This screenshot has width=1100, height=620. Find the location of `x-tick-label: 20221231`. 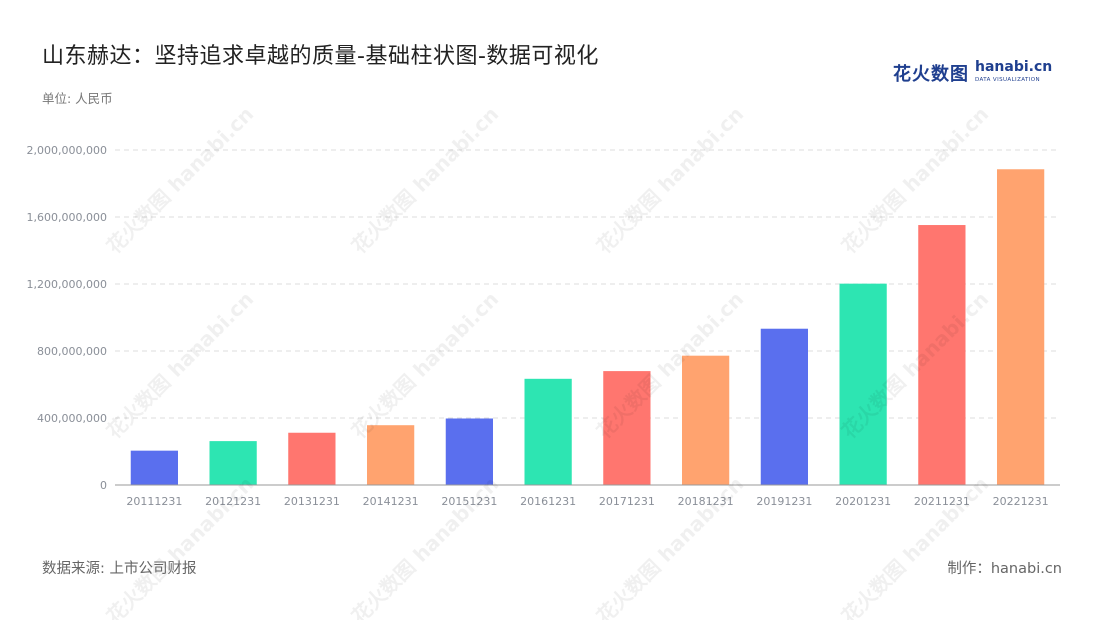

x-tick-label: 20221231 is located at coordinates (1021, 501).